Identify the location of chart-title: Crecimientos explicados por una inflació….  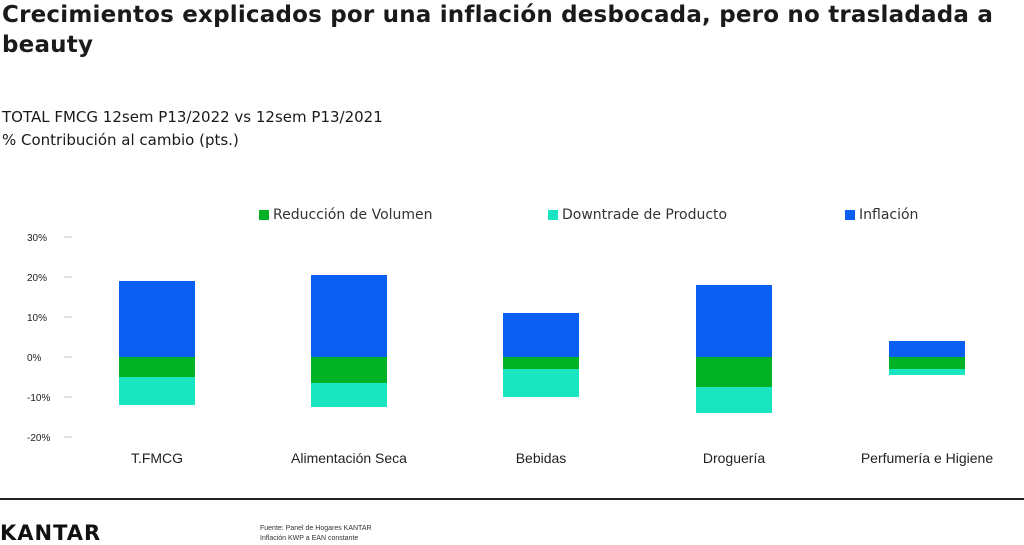
(498, 30).